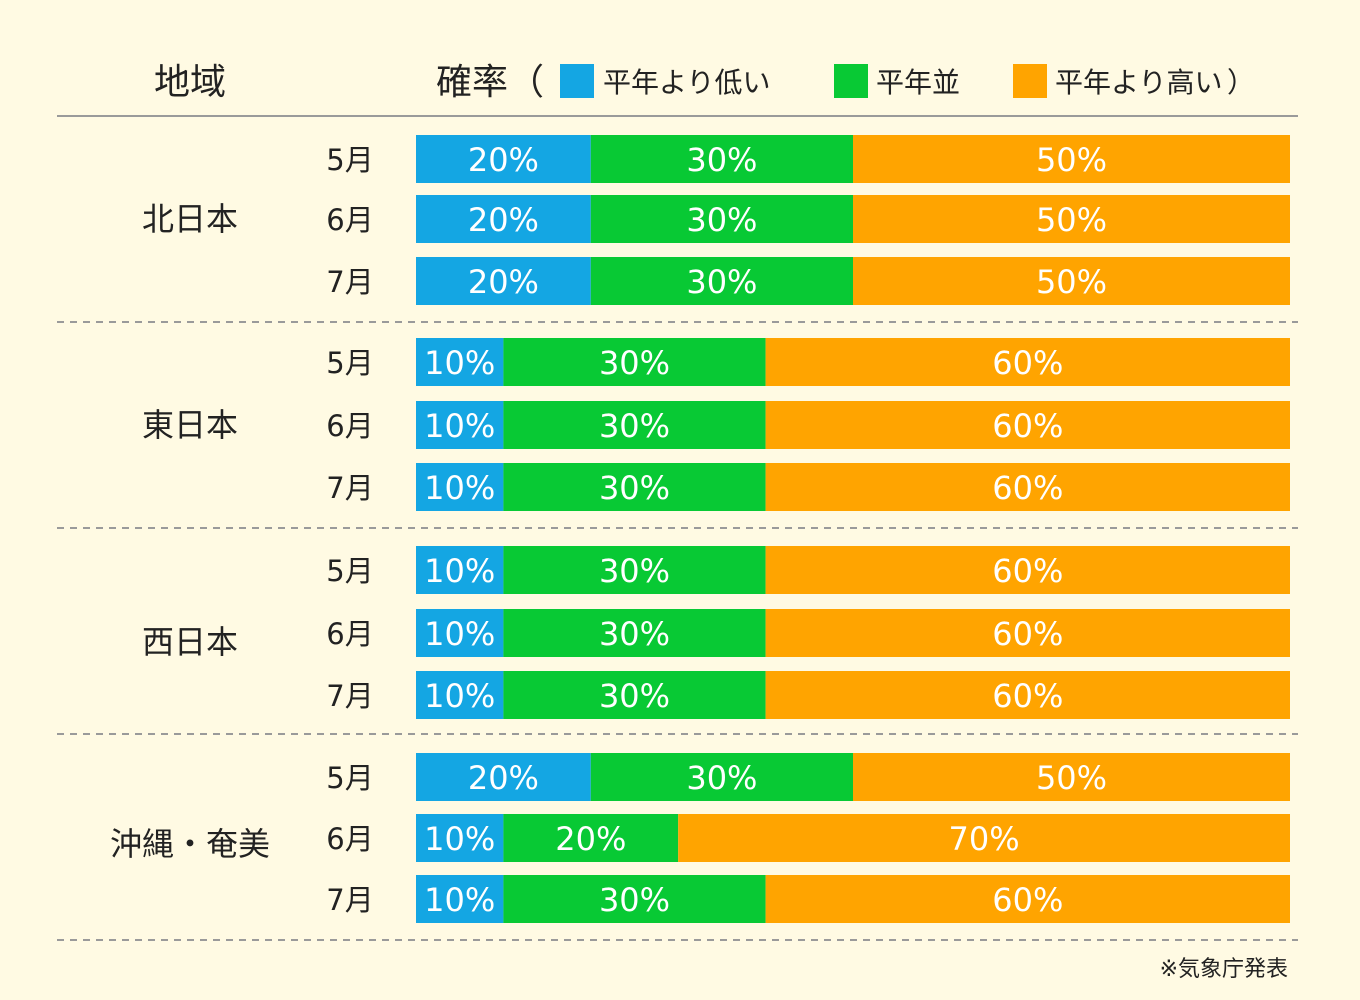 Image resolution: width=1360 pixels, height=1000 pixels. Describe the element at coordinates (918, 82) in the screenshot. I see `legend-label-normal: 平年並` at that location.